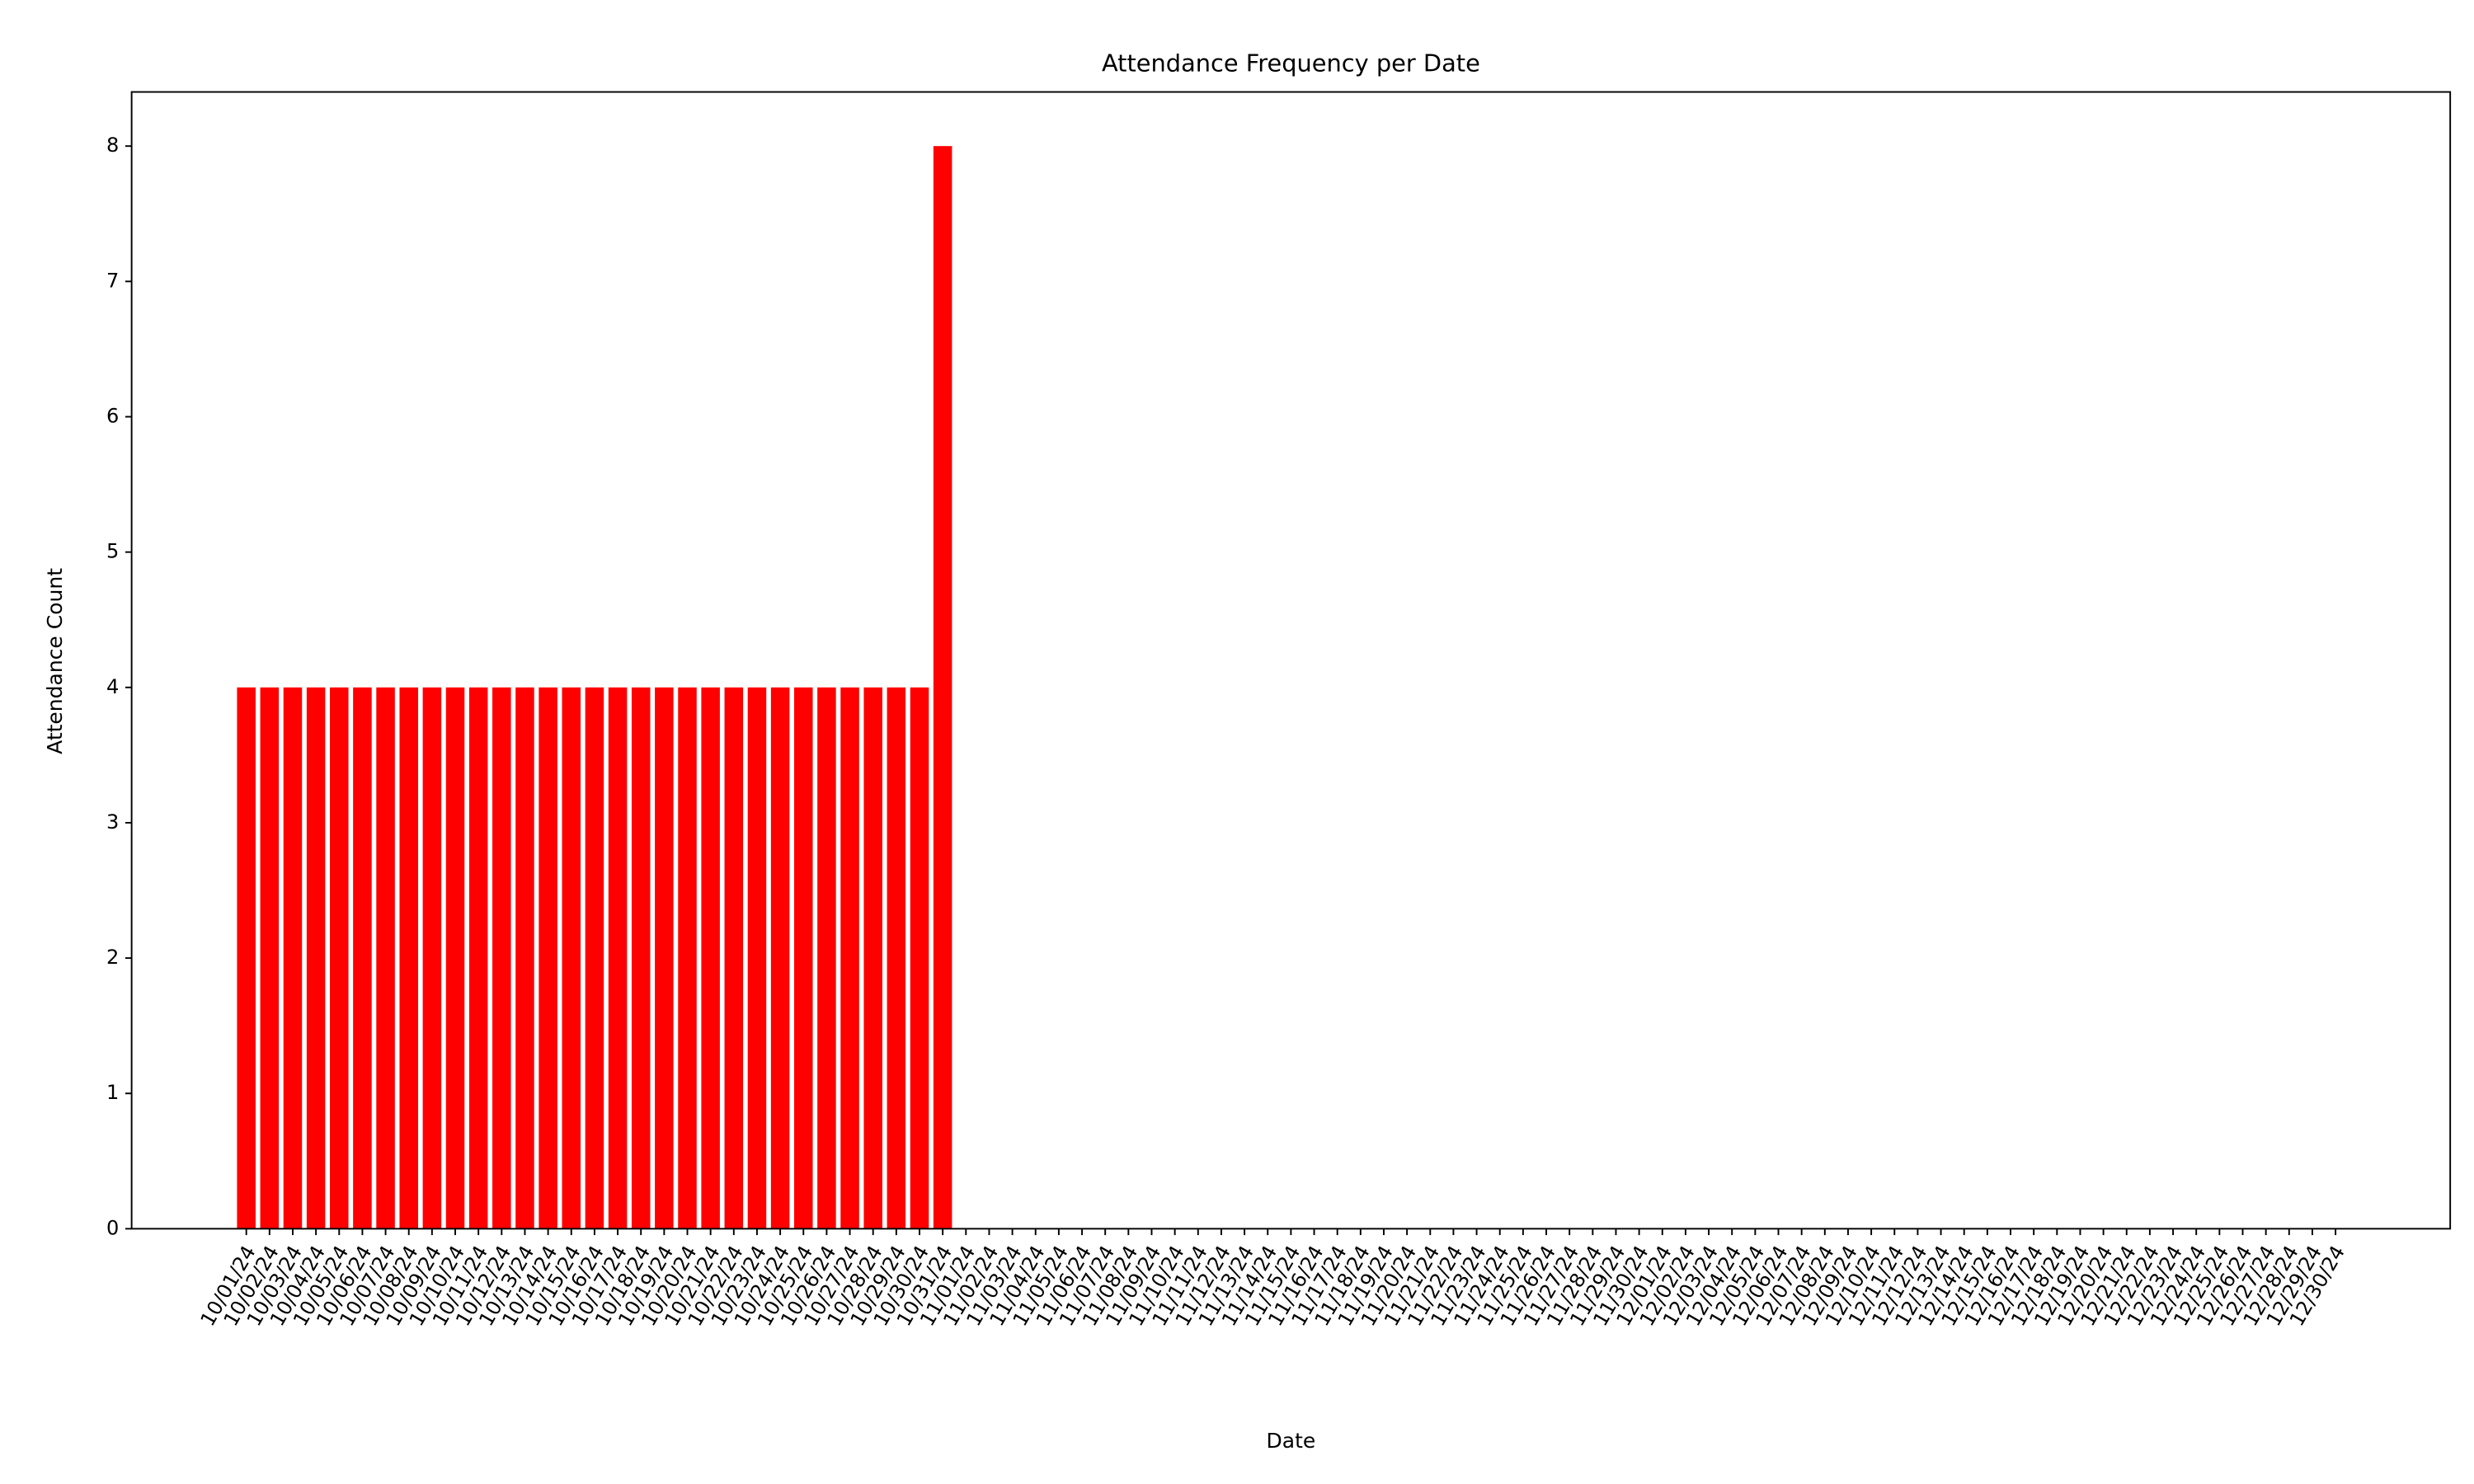  Describe the element at coordinates (112, 551) in the screenshot. I see `y-tick-label: 5` at that location.